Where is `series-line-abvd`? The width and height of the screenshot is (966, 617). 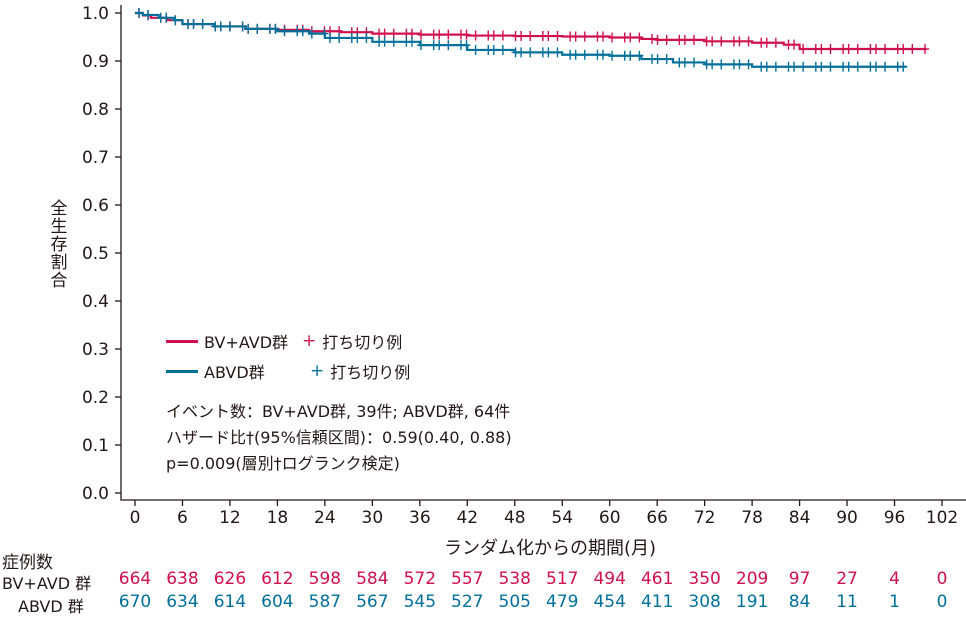 series-line-abvd is located at coordinates (521, 39).